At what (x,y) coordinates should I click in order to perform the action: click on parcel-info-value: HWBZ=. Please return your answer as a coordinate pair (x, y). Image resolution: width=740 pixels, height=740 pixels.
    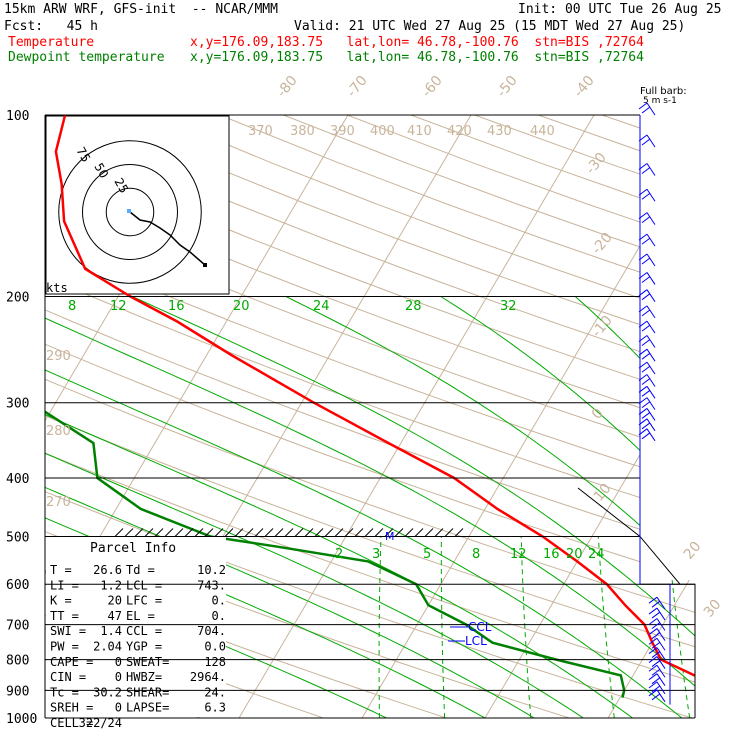
    Looking at the image, I should click on (144, 677).